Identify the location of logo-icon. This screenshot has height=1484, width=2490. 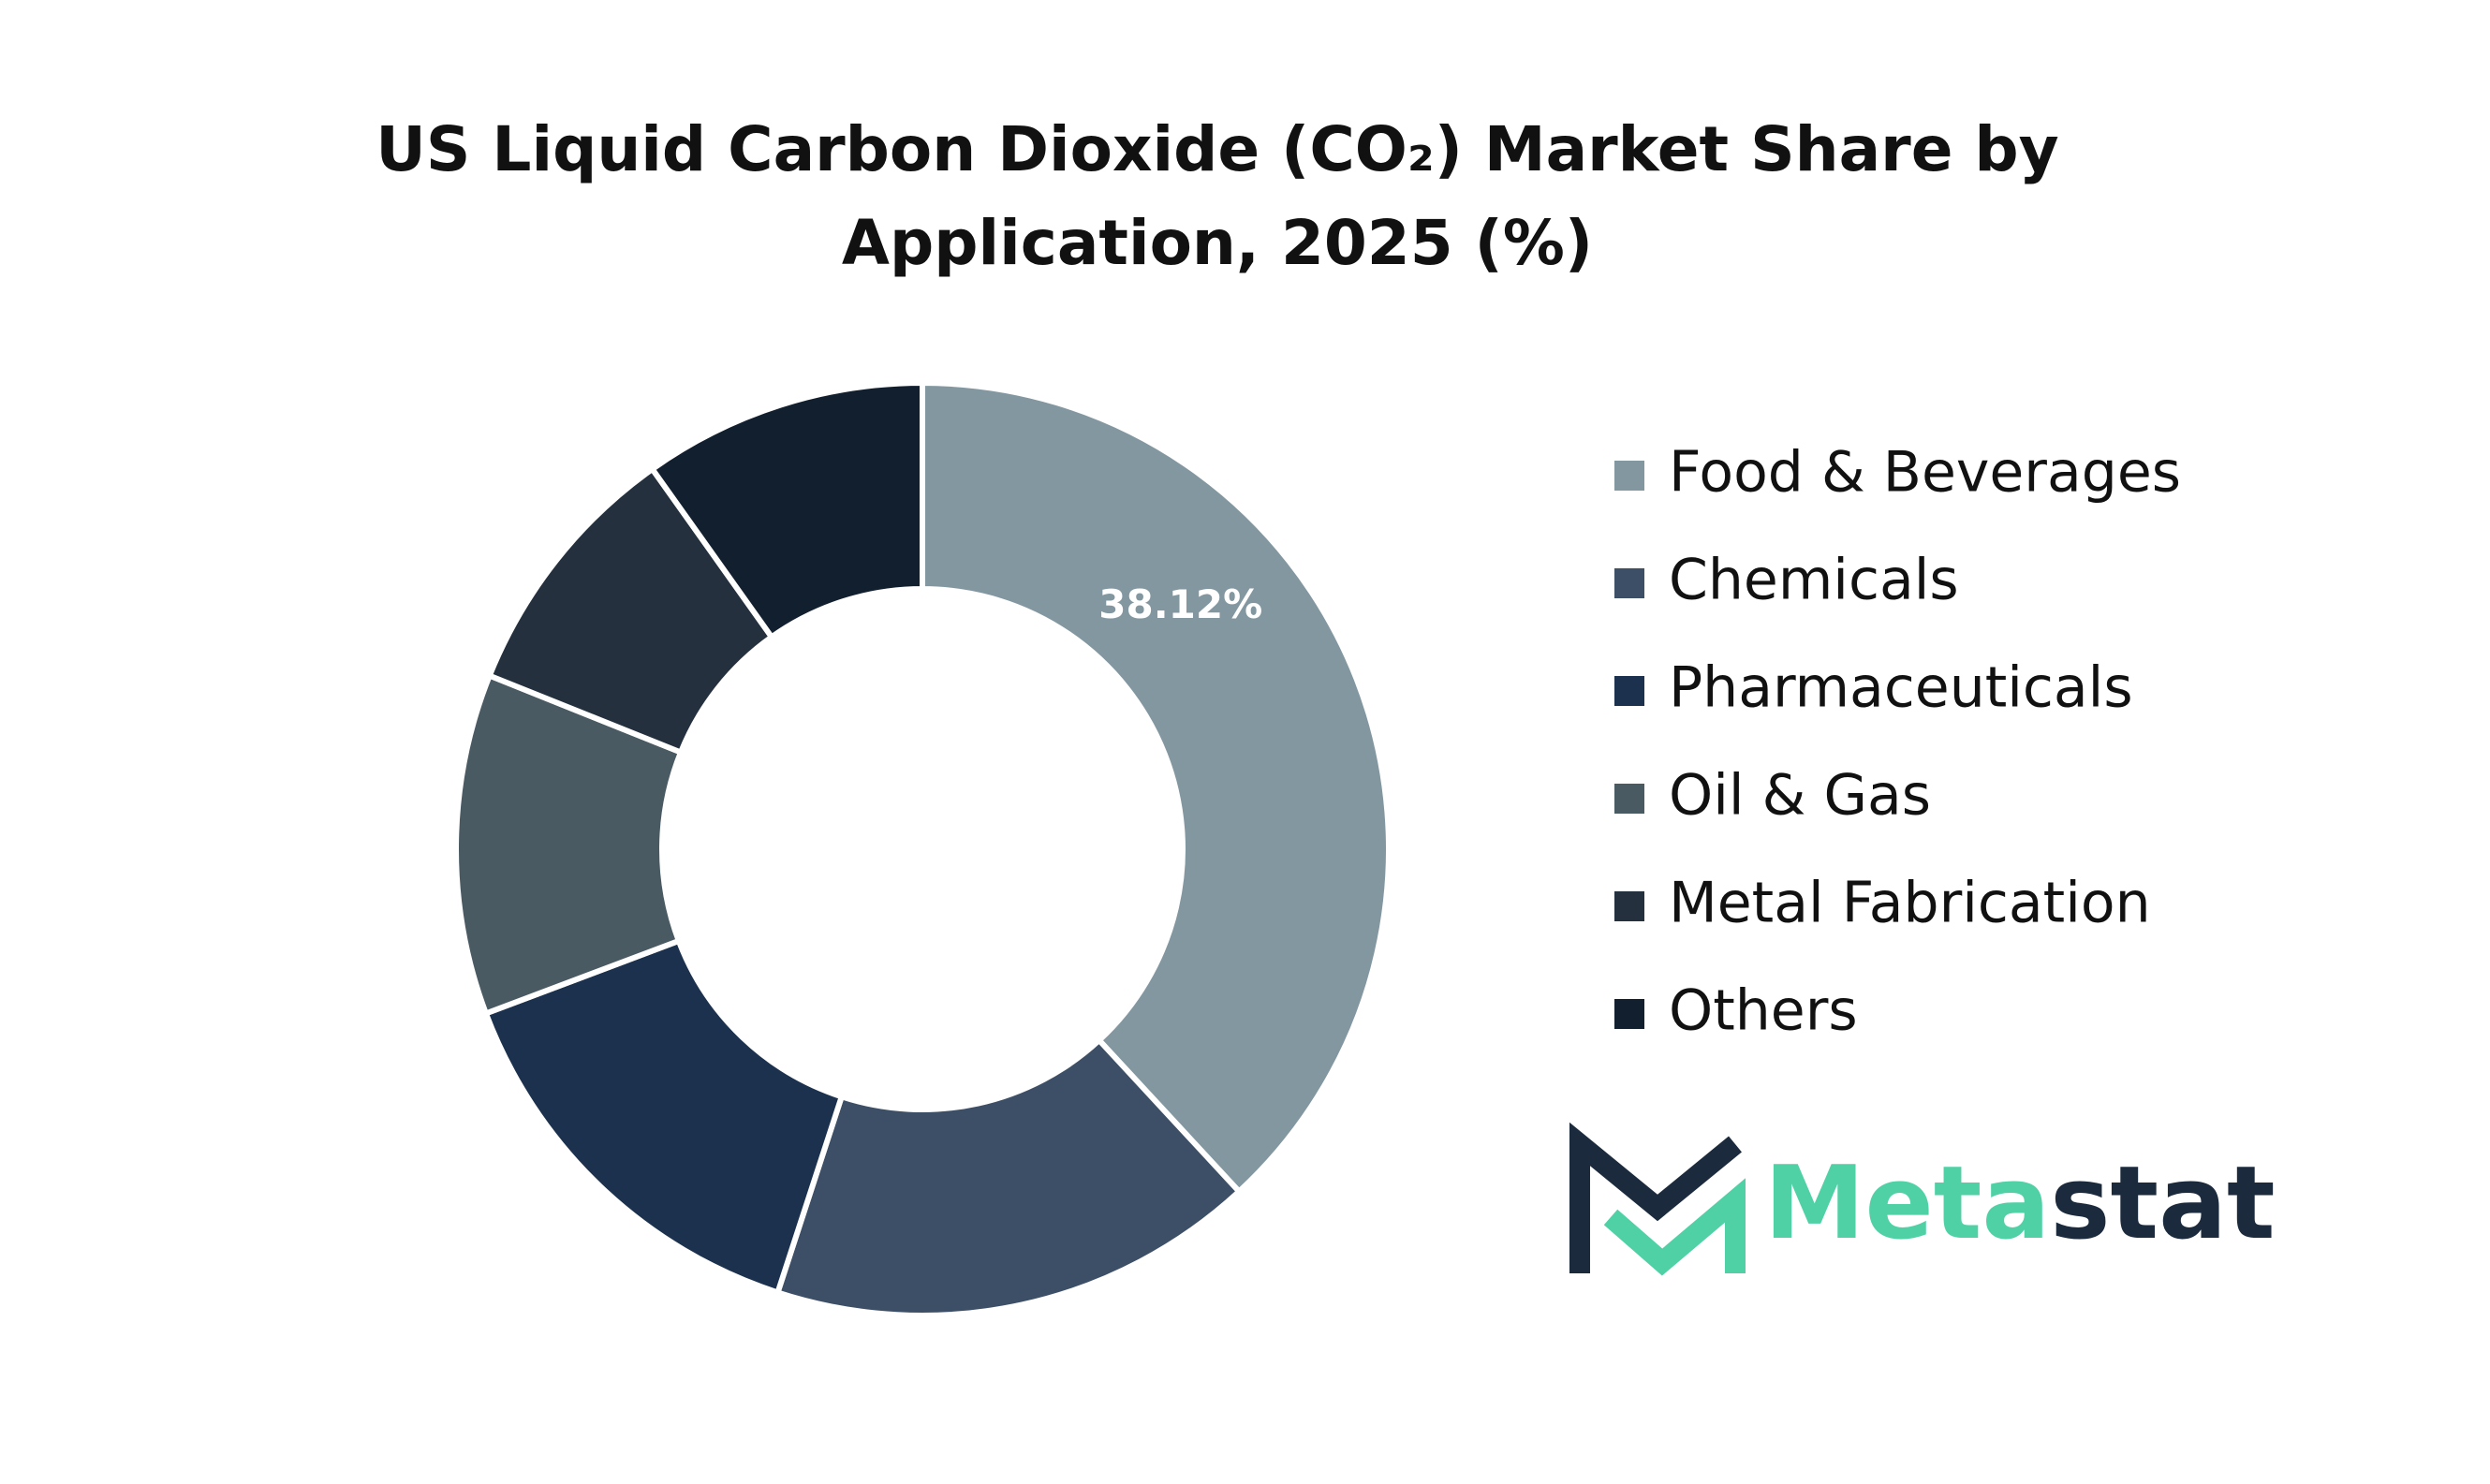
(1657, 1199).